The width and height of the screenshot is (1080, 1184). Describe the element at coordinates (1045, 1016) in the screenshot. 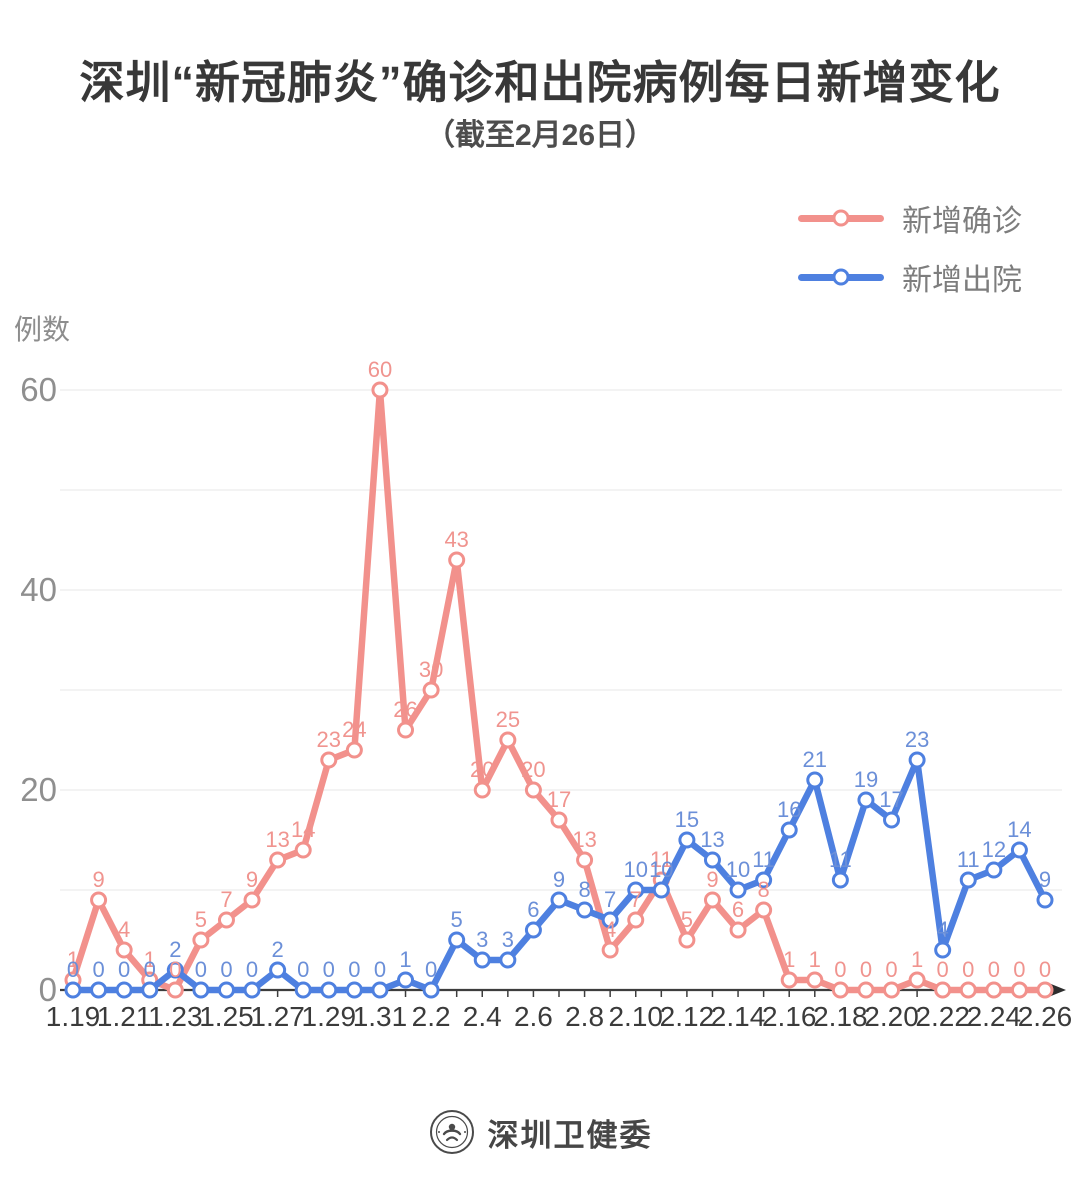

I see `x-tick-label: 2.26` at that location.